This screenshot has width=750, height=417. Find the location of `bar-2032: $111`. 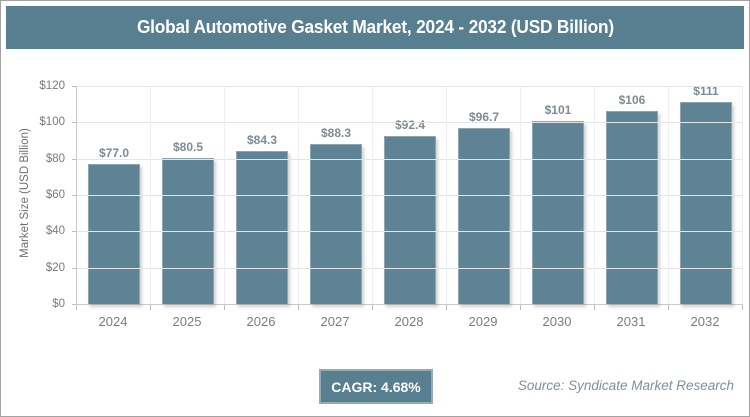

bar-2032: $111 is located at coordinates (706, 194).